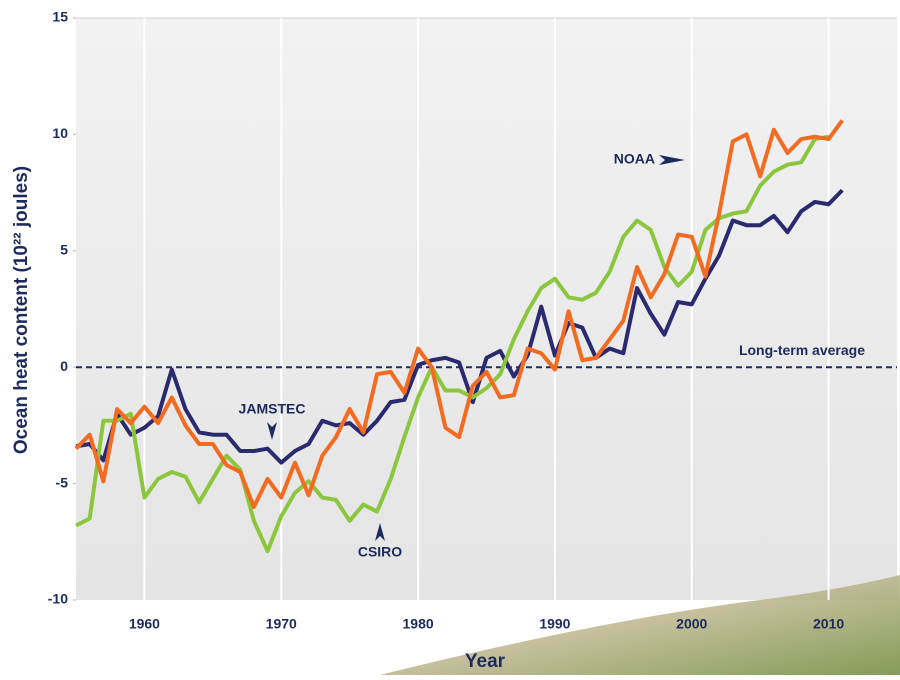 This screenshot has height=680, width=900. What do you see at coordinates (60, 133) in the screenshot?
I see `y-tick-label: 10` at bounding box center [60, 133].